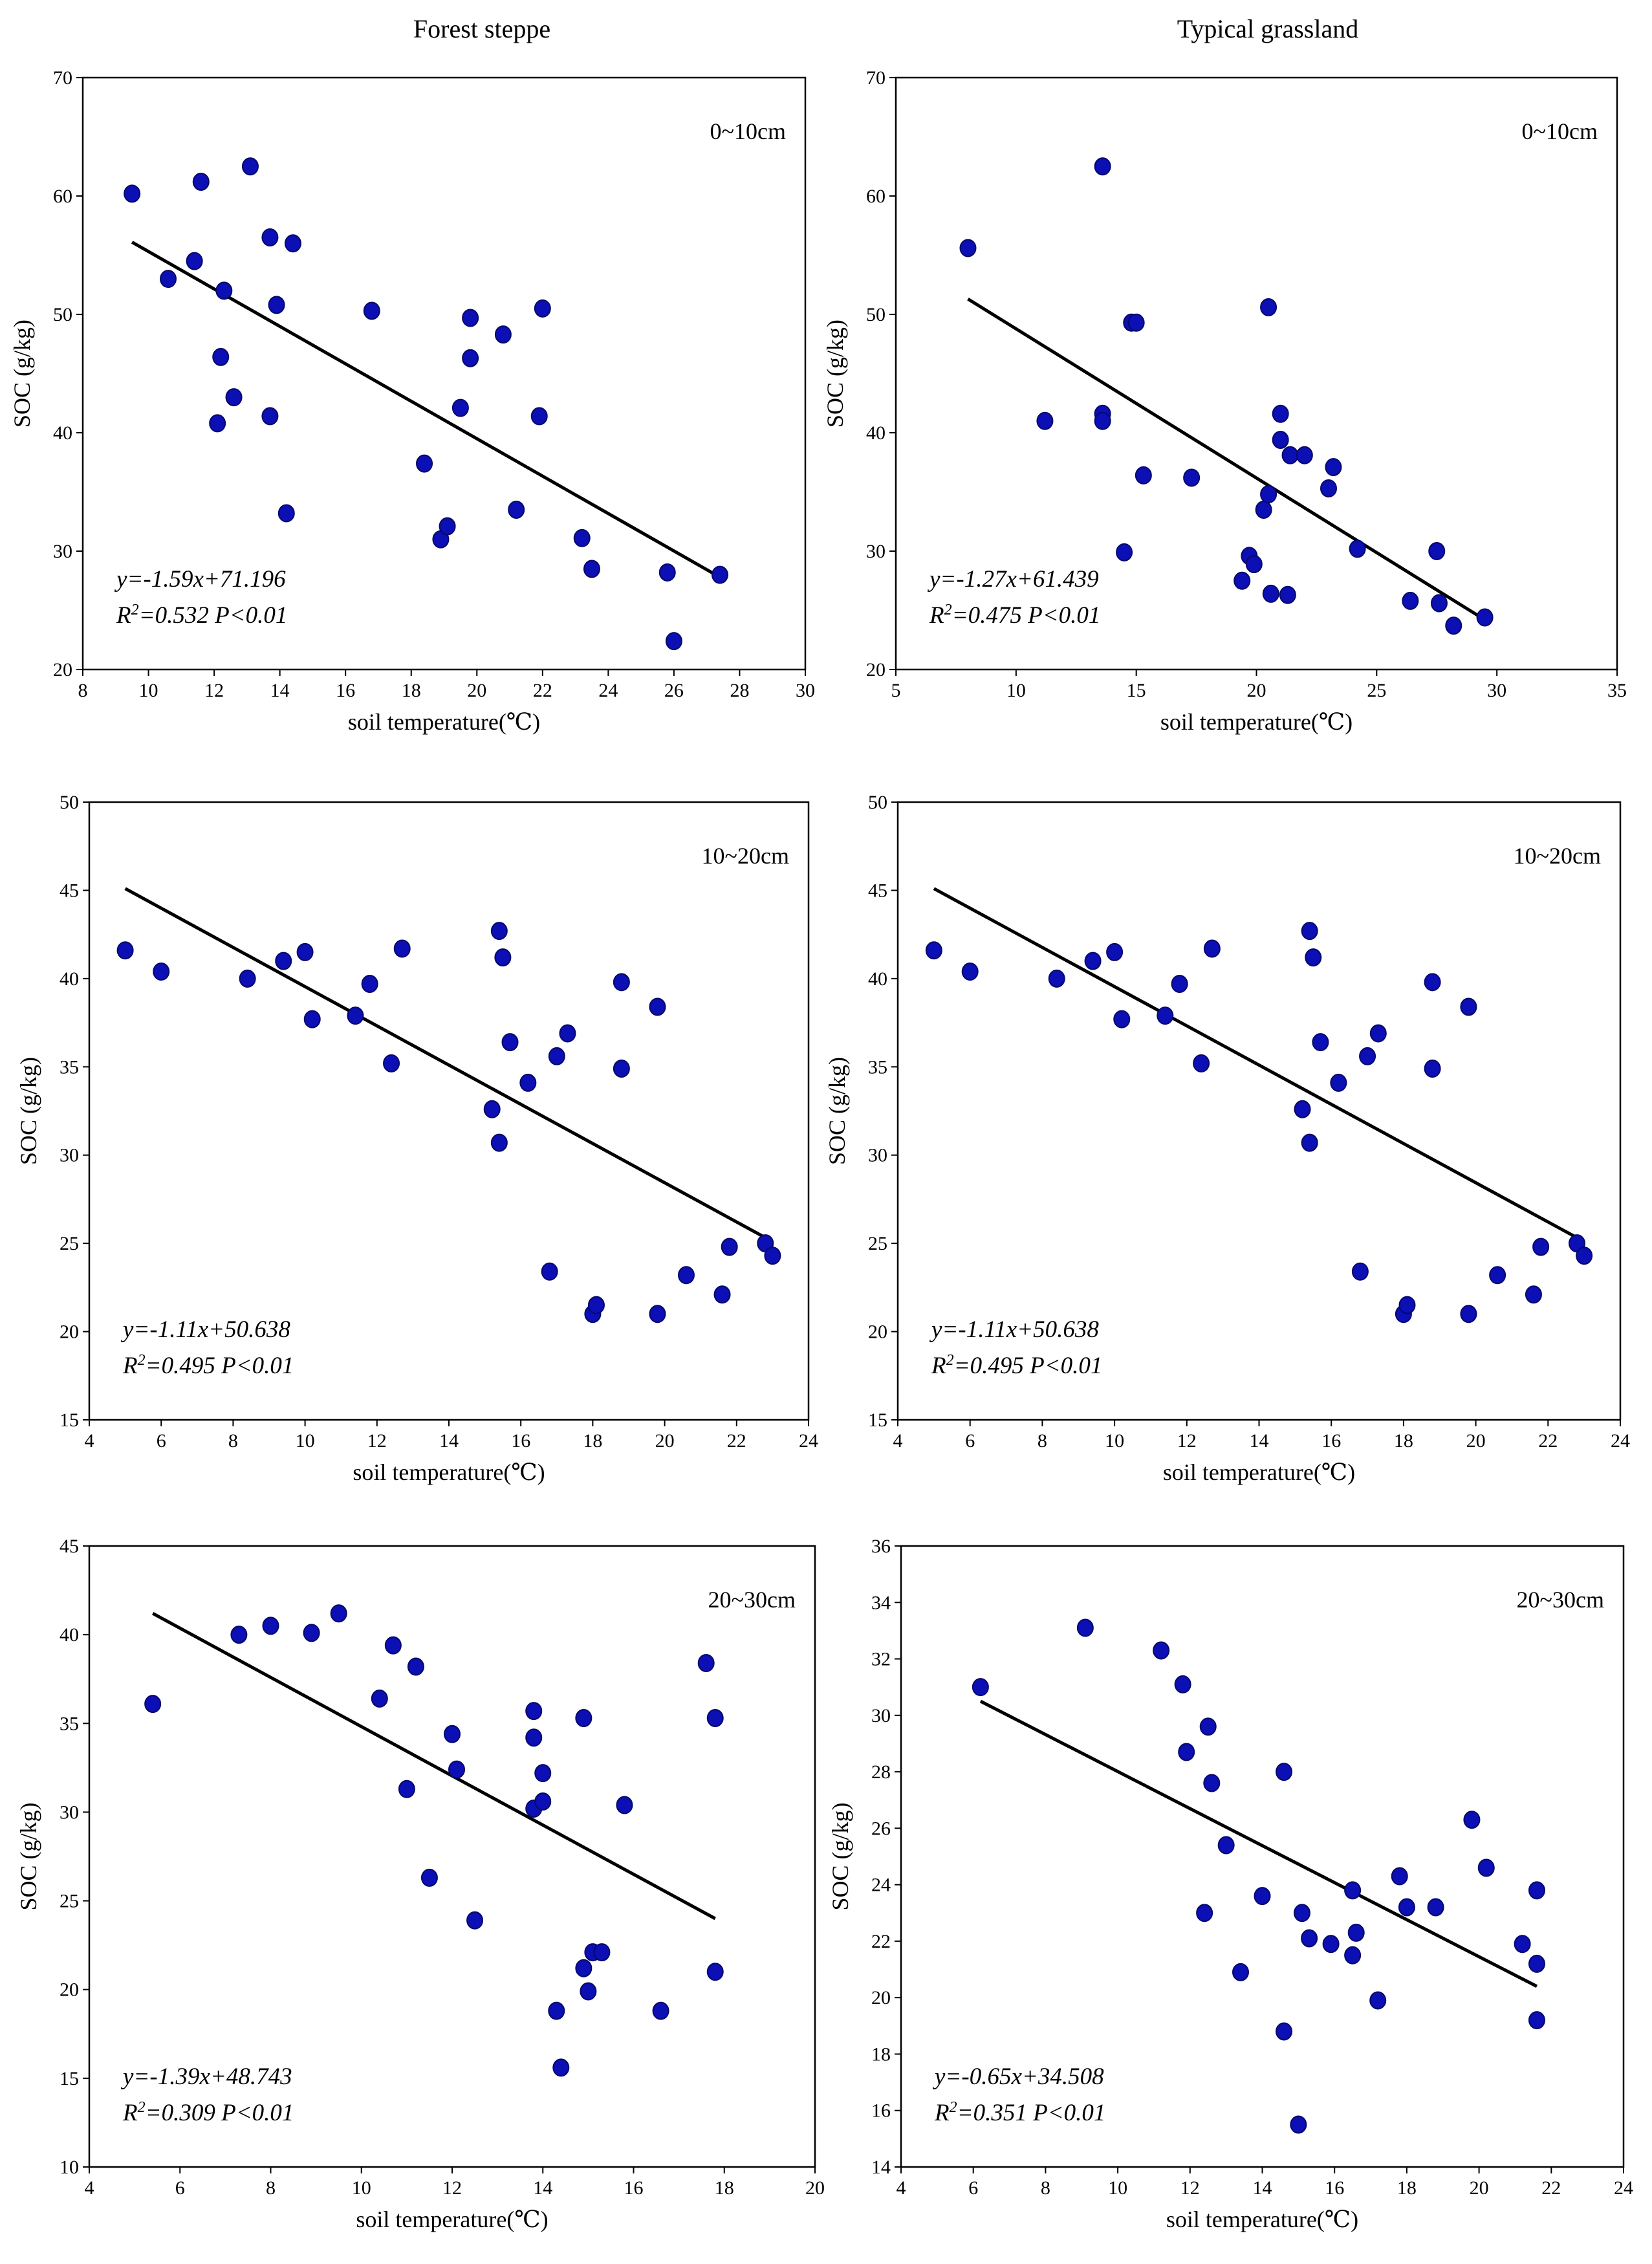 The width and height of the screenshot is (1652, 2264). What do you see at coordinates (1018, 2077) in the screenshot?
I see `regression-equation: y=-0.65x+34.508` at bounding box center [1018, 2077].